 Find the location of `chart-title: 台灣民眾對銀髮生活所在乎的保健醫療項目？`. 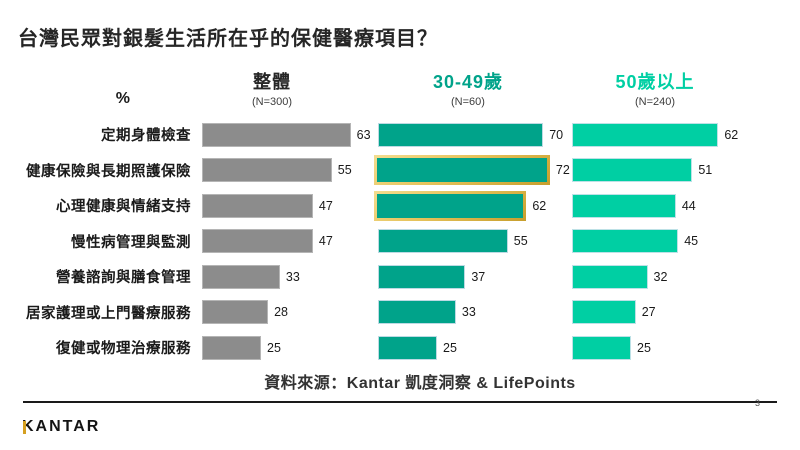

chart-title: 台灣民眾對銀髮生活所在乎的保健醫療項目？ is located at coordinates (228, 39).